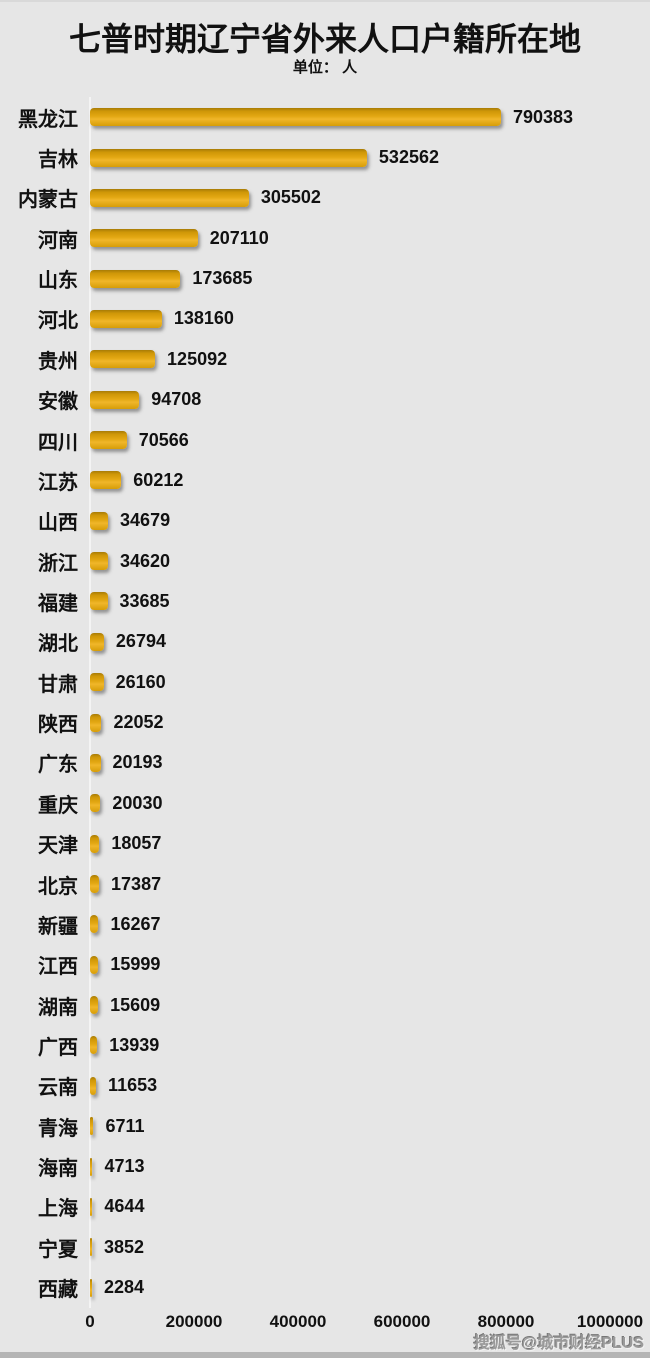 Image resolution: width=650 pixels, height=1358 pixels. Describe the element at coordinates (350, 682) in the screenshot. I see `bar-track: 26160` at that location.